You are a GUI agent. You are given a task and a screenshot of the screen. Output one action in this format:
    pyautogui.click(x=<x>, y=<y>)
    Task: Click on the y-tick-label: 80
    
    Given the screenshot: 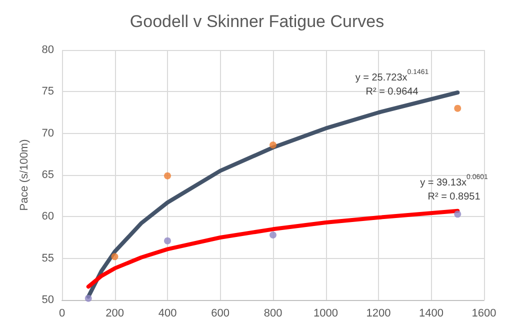 What is the action you would take?
    pyautogui.click(x=48, y=50)
    